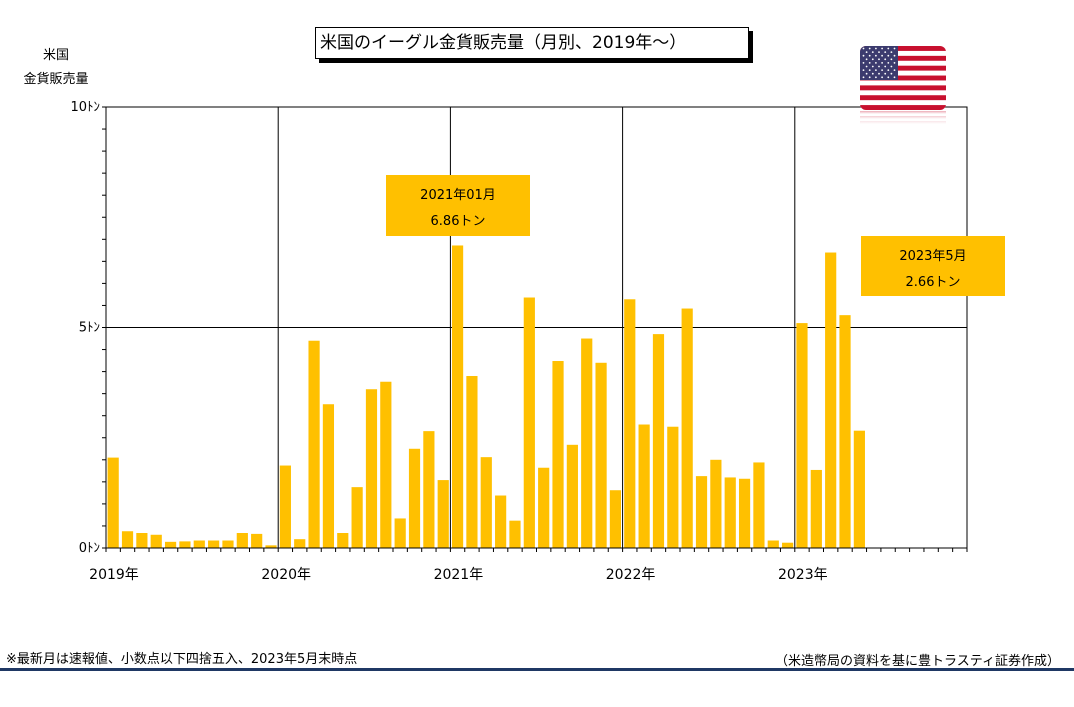  Describe the element at coordinates (114, 575) in the screenshot. I see `x-tick-label: 2019年` at that location.